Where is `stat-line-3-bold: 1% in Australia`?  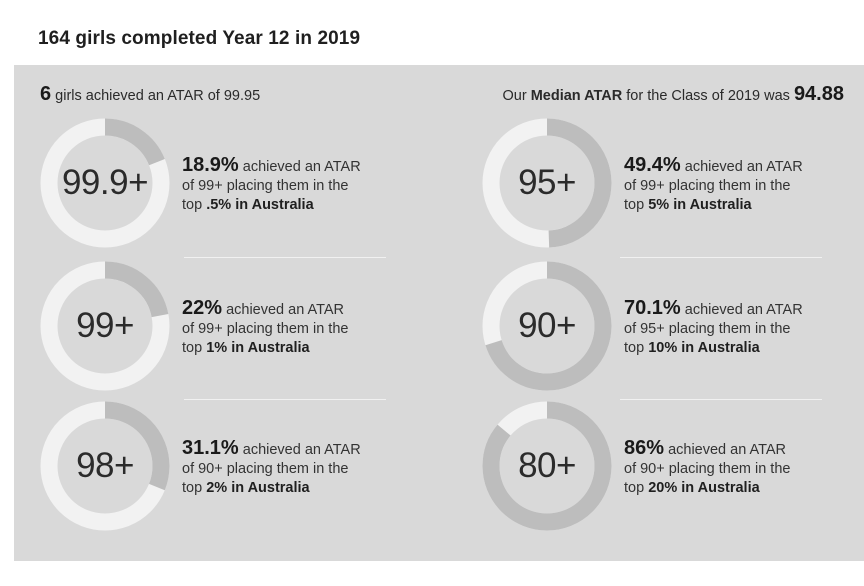
stat-line-3-bold: 1% in Australia is located at coordinates (258, 348).